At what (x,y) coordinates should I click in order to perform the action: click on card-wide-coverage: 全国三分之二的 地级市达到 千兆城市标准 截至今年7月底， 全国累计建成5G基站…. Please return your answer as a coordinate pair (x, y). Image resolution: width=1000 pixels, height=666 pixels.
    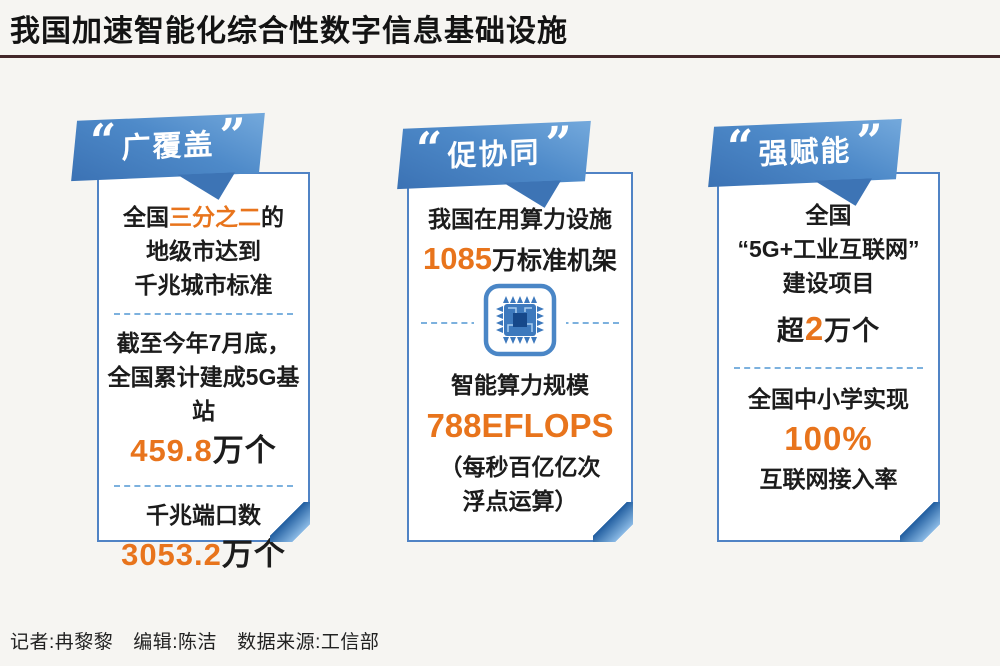
    Looking at the image, I should click on (203, 372).